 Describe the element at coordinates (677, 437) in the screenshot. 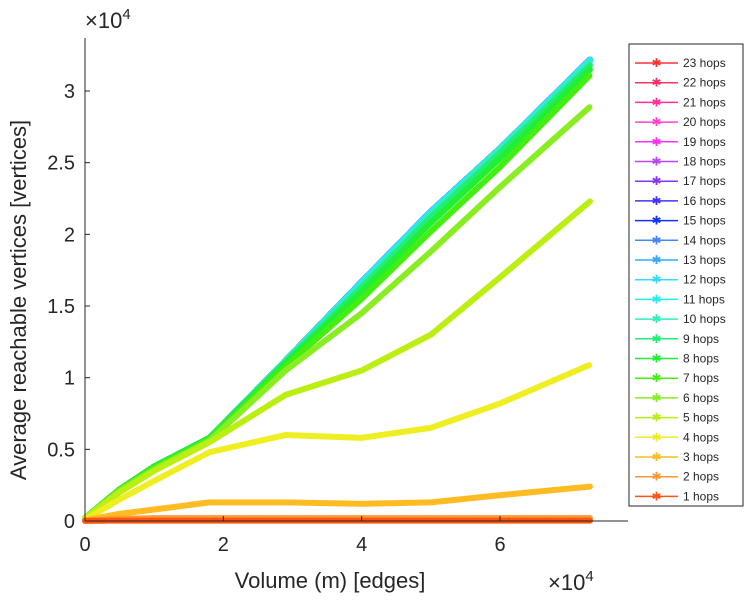

I see `legend-item: ✱ 4 hops` at that location.